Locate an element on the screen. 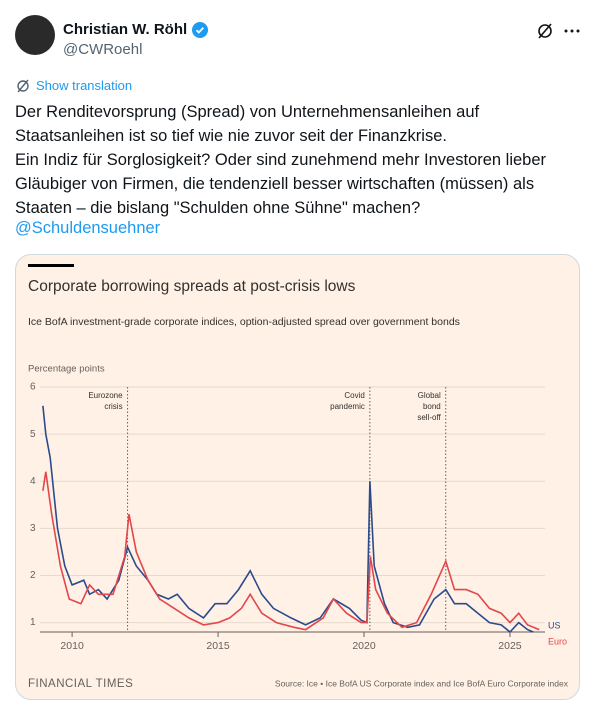  annotation-label: crisis is located at coordinates (113, 406).